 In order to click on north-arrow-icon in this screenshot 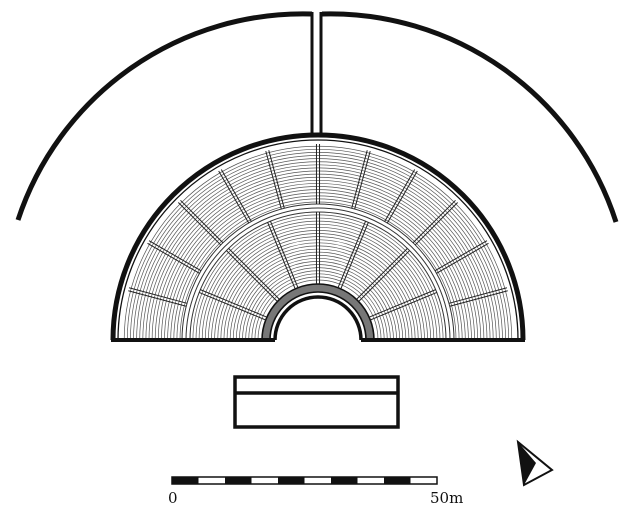, I will do `click(535, 463)`.